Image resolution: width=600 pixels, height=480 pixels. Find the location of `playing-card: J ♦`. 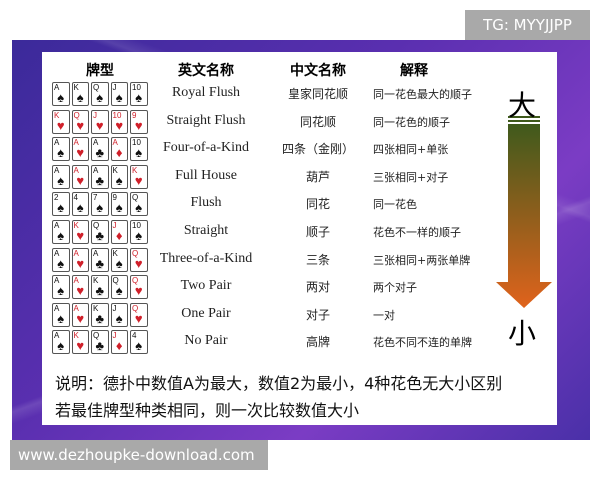

playing-card: J ♦ is located at coordinates (119, 232).